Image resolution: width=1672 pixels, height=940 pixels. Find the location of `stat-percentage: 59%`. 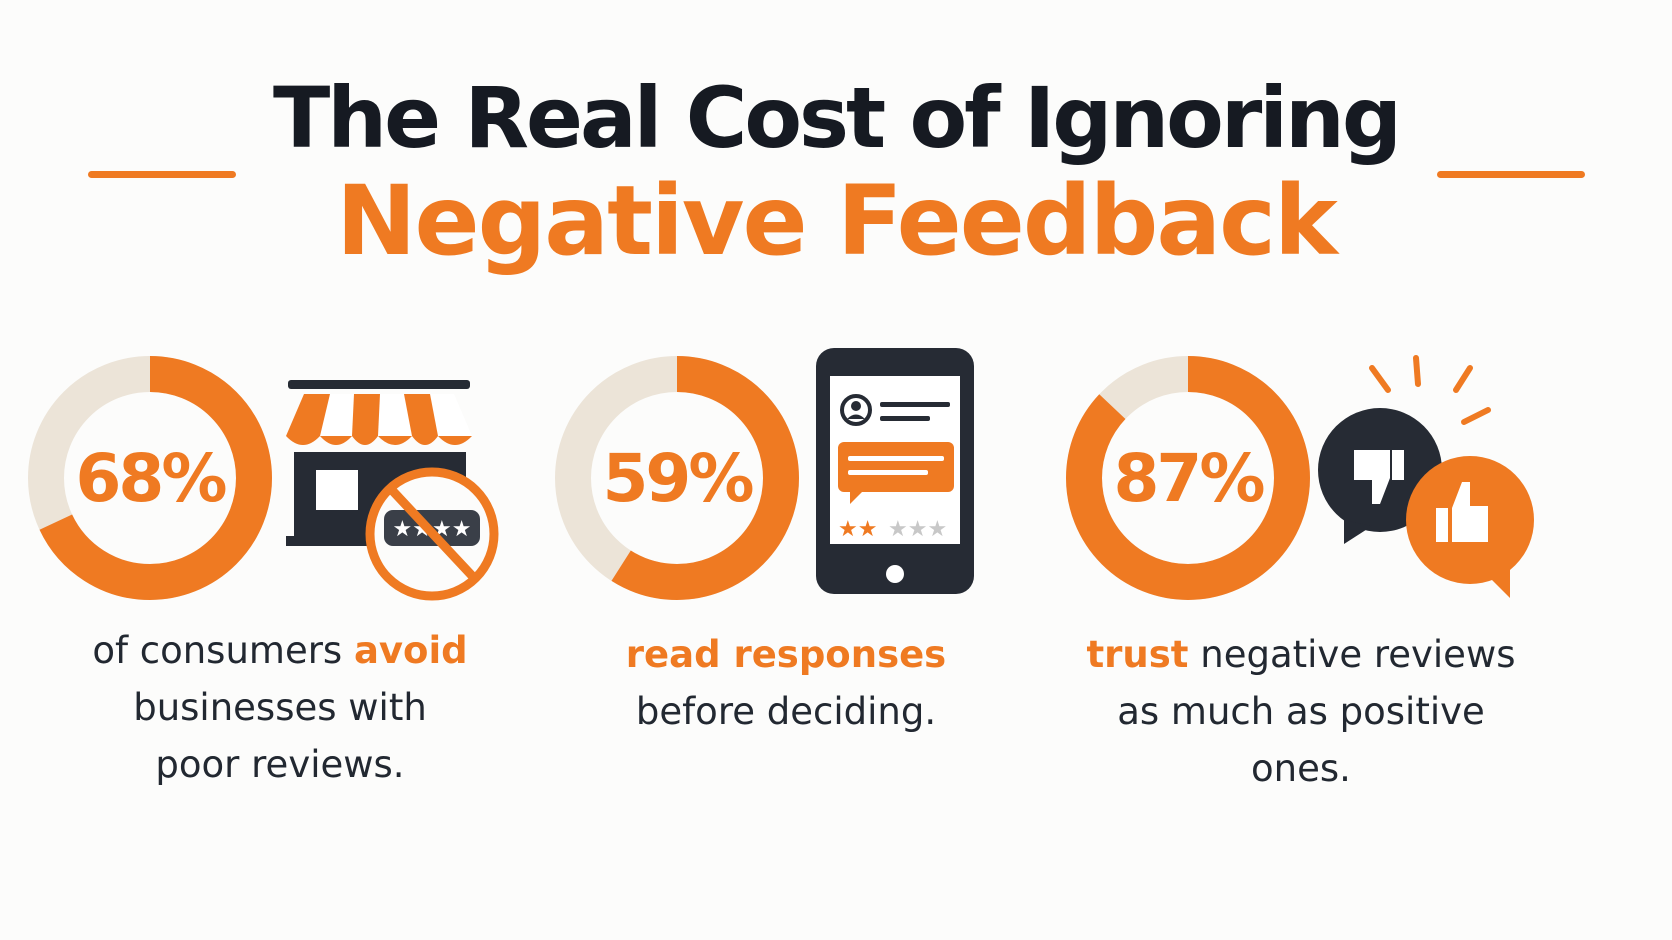

stat-percentage: 59% is located at coordinates (678, 478).